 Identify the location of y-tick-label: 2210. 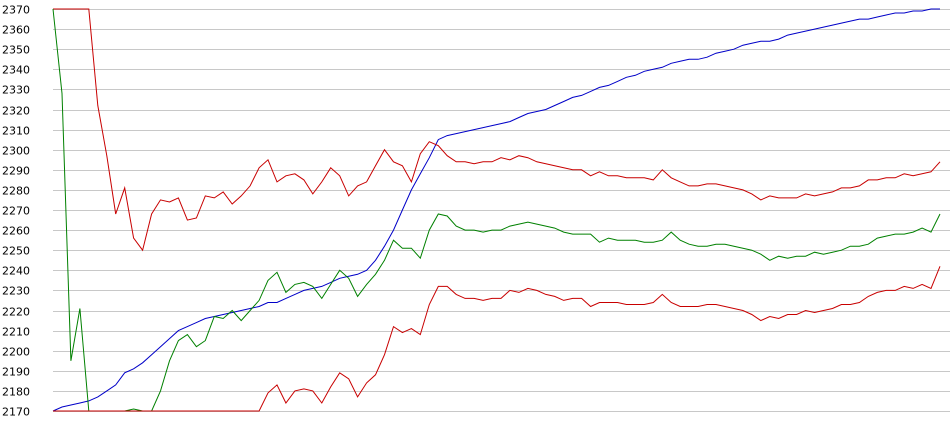
(16, 332).